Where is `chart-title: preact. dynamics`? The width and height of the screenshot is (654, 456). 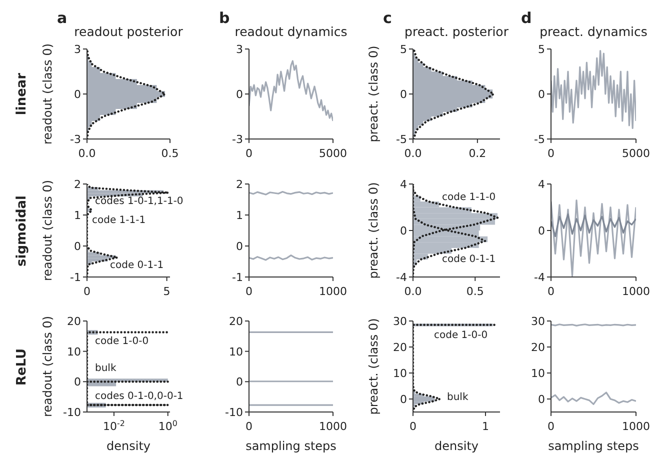
chart-title: preact. dynamics is located at coordinates (594, 31).